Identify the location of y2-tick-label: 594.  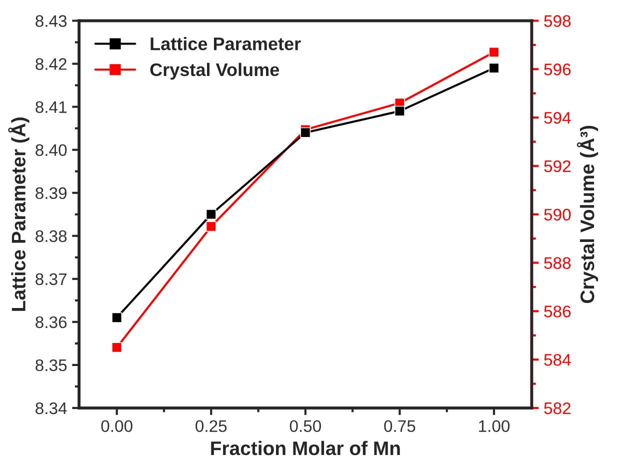
(557, 118).